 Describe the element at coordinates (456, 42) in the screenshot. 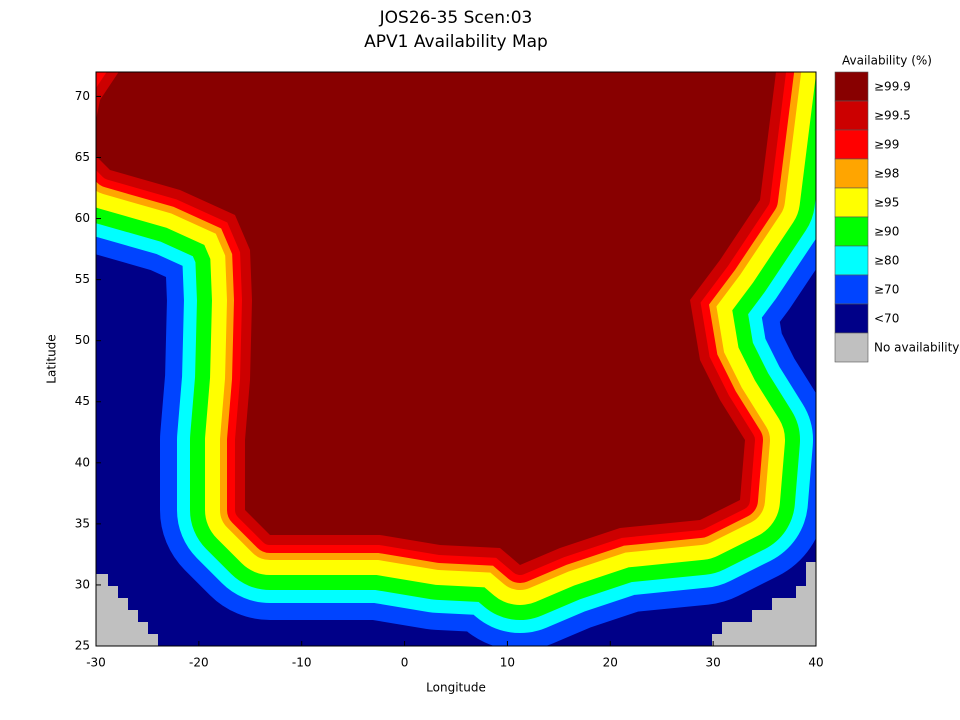

I see `chart-subtitle: APV1 Availability Map` at that location.